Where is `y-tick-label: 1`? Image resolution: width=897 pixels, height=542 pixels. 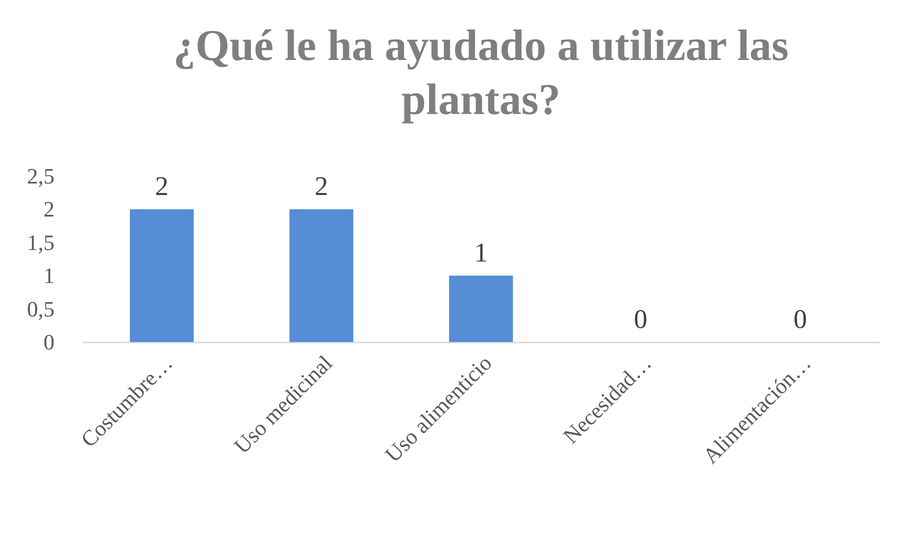 y-tick-label: 1 is located at coordinates (49, 275).